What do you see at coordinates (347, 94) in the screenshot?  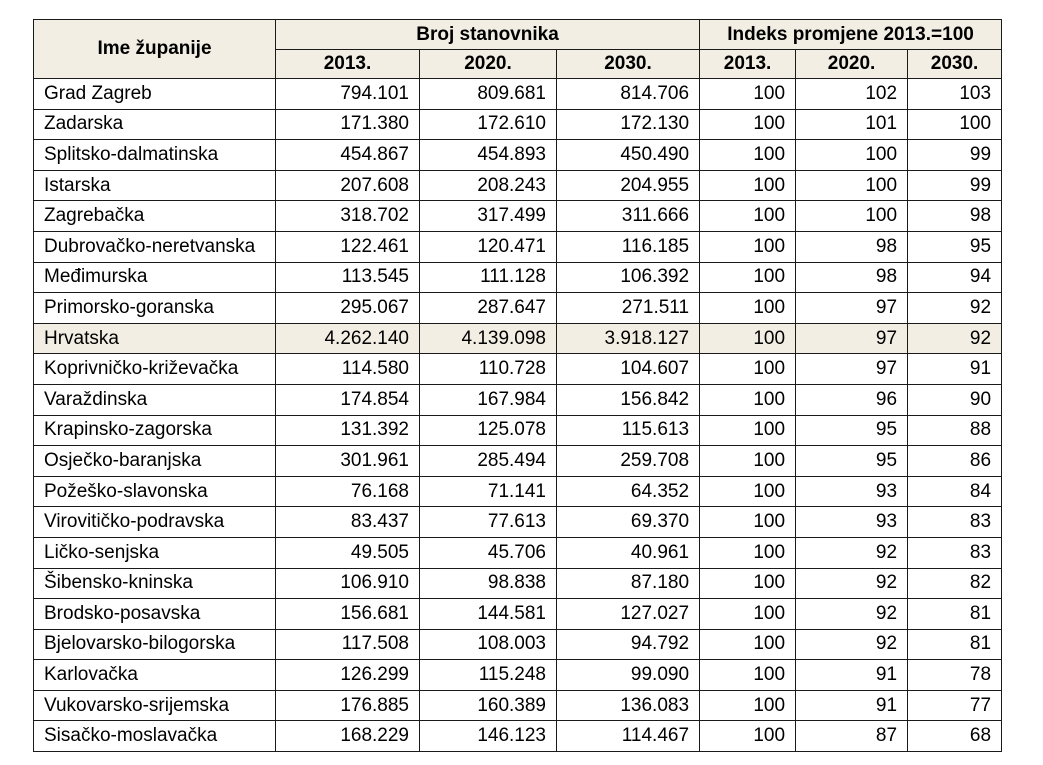 I see `population-2013-cell: 794.101` at bounding box center [347, 94].